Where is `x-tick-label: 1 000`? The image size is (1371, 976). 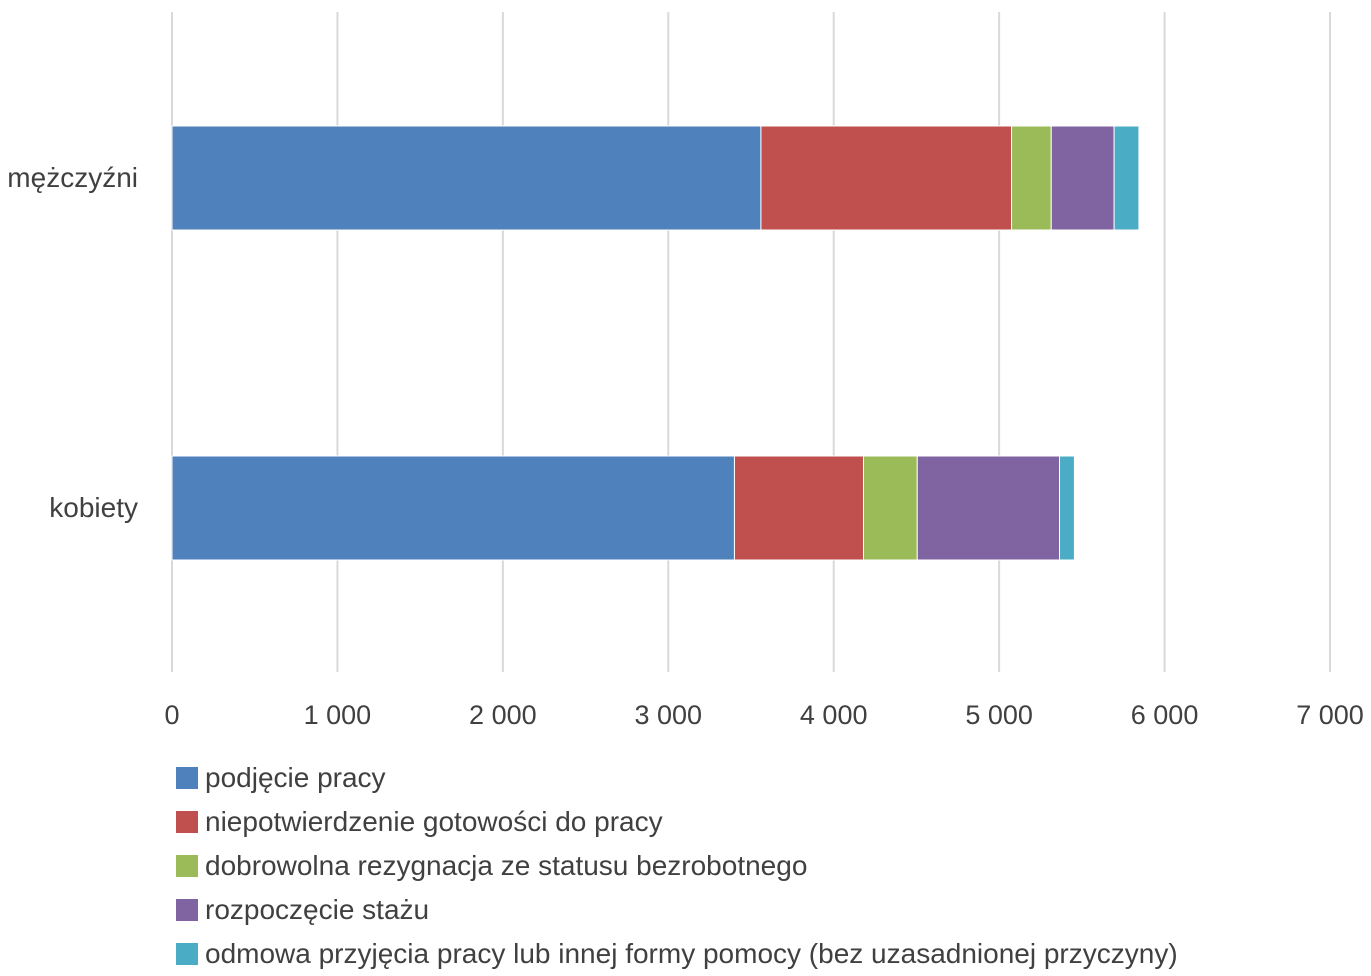
x-tick-label: 1 000 is located at coordinates (337, 715).